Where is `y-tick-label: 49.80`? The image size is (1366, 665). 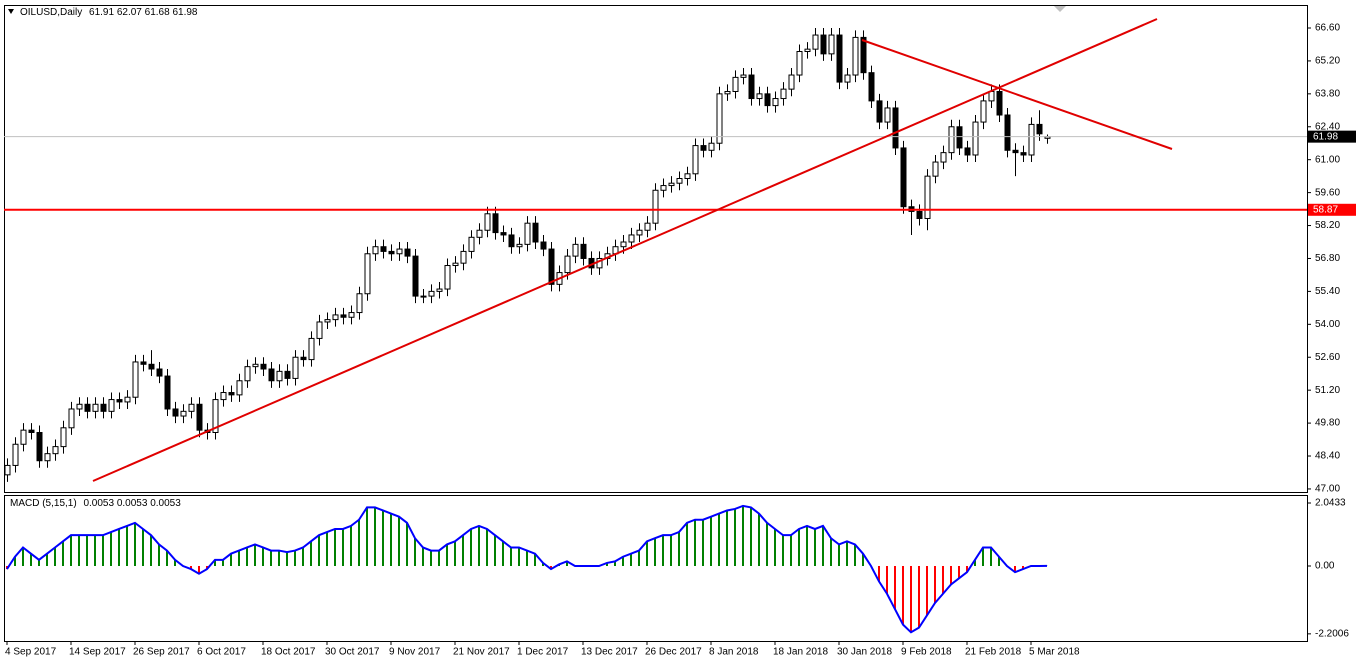 y-tick-label: 49.80 is located at coordinates (1327, 423).